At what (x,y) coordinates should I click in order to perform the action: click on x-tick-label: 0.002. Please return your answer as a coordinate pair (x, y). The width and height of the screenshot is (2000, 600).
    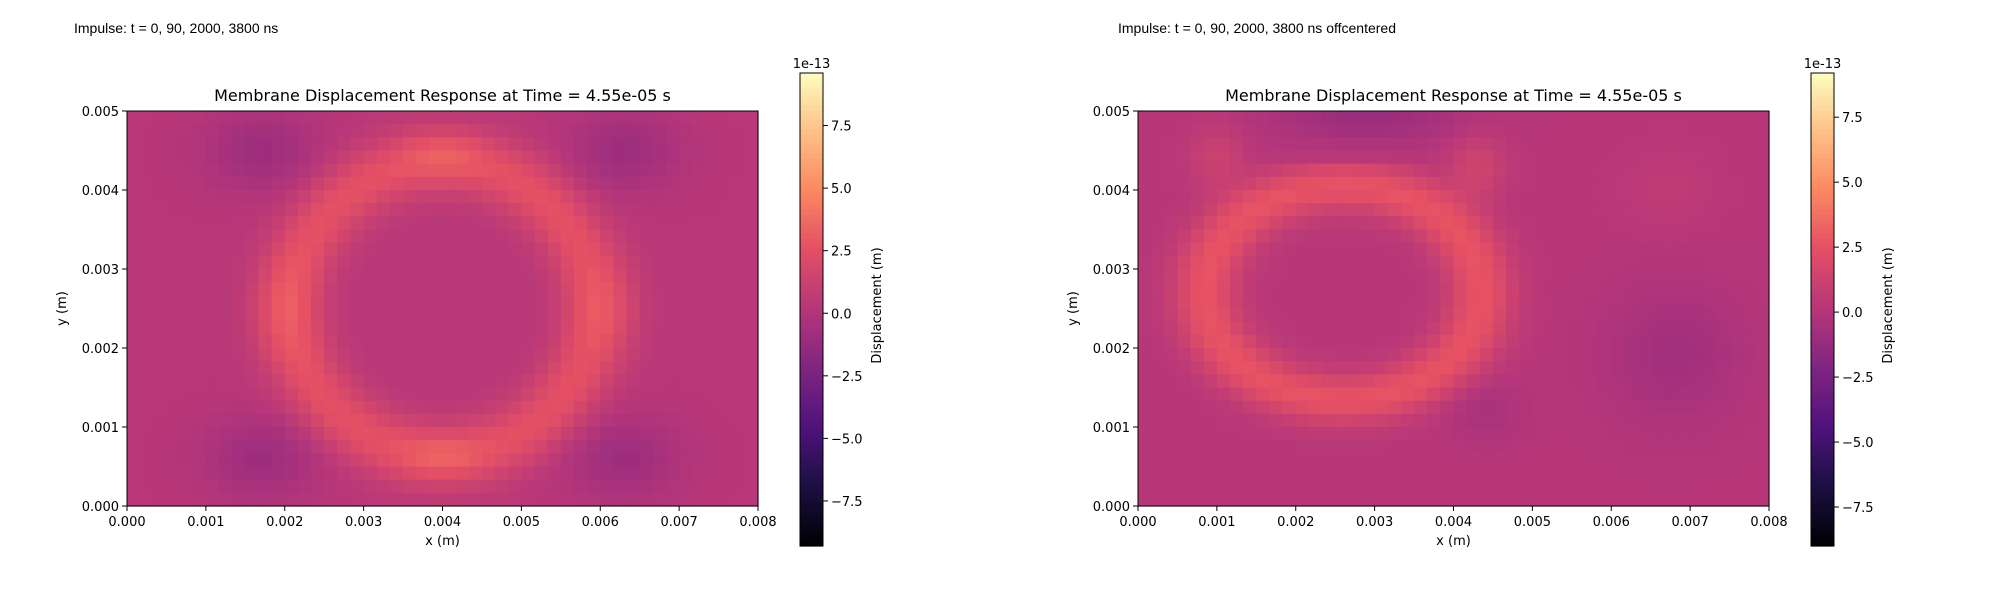
    Looking at the image, I should click on (284, 522).